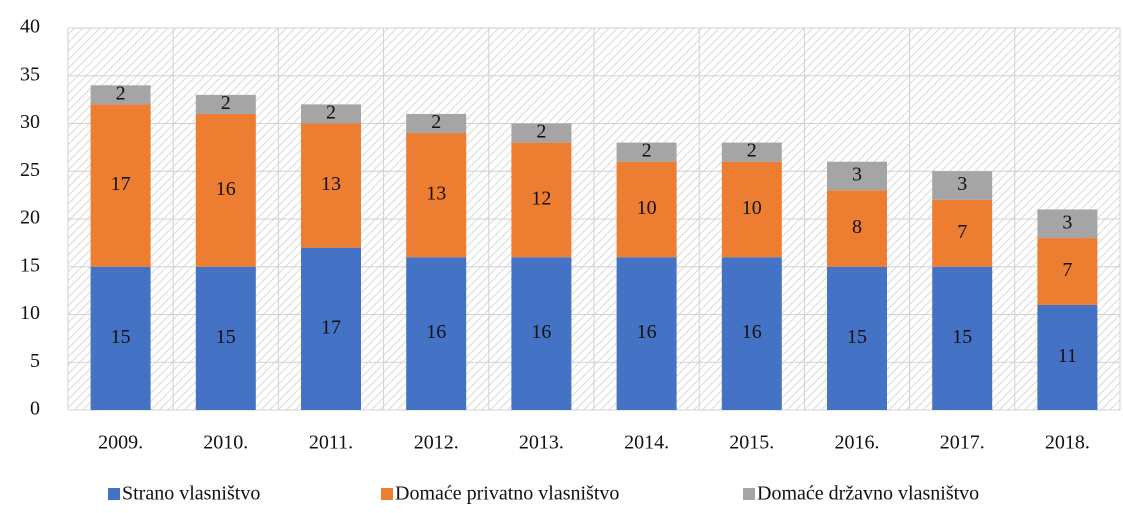 This screenshot has width=1123, height=513. What do you see at coordinates (857, 443) in the screenshot?
I see `x-tick-label: 2016.` at bounding box center [857, 443].